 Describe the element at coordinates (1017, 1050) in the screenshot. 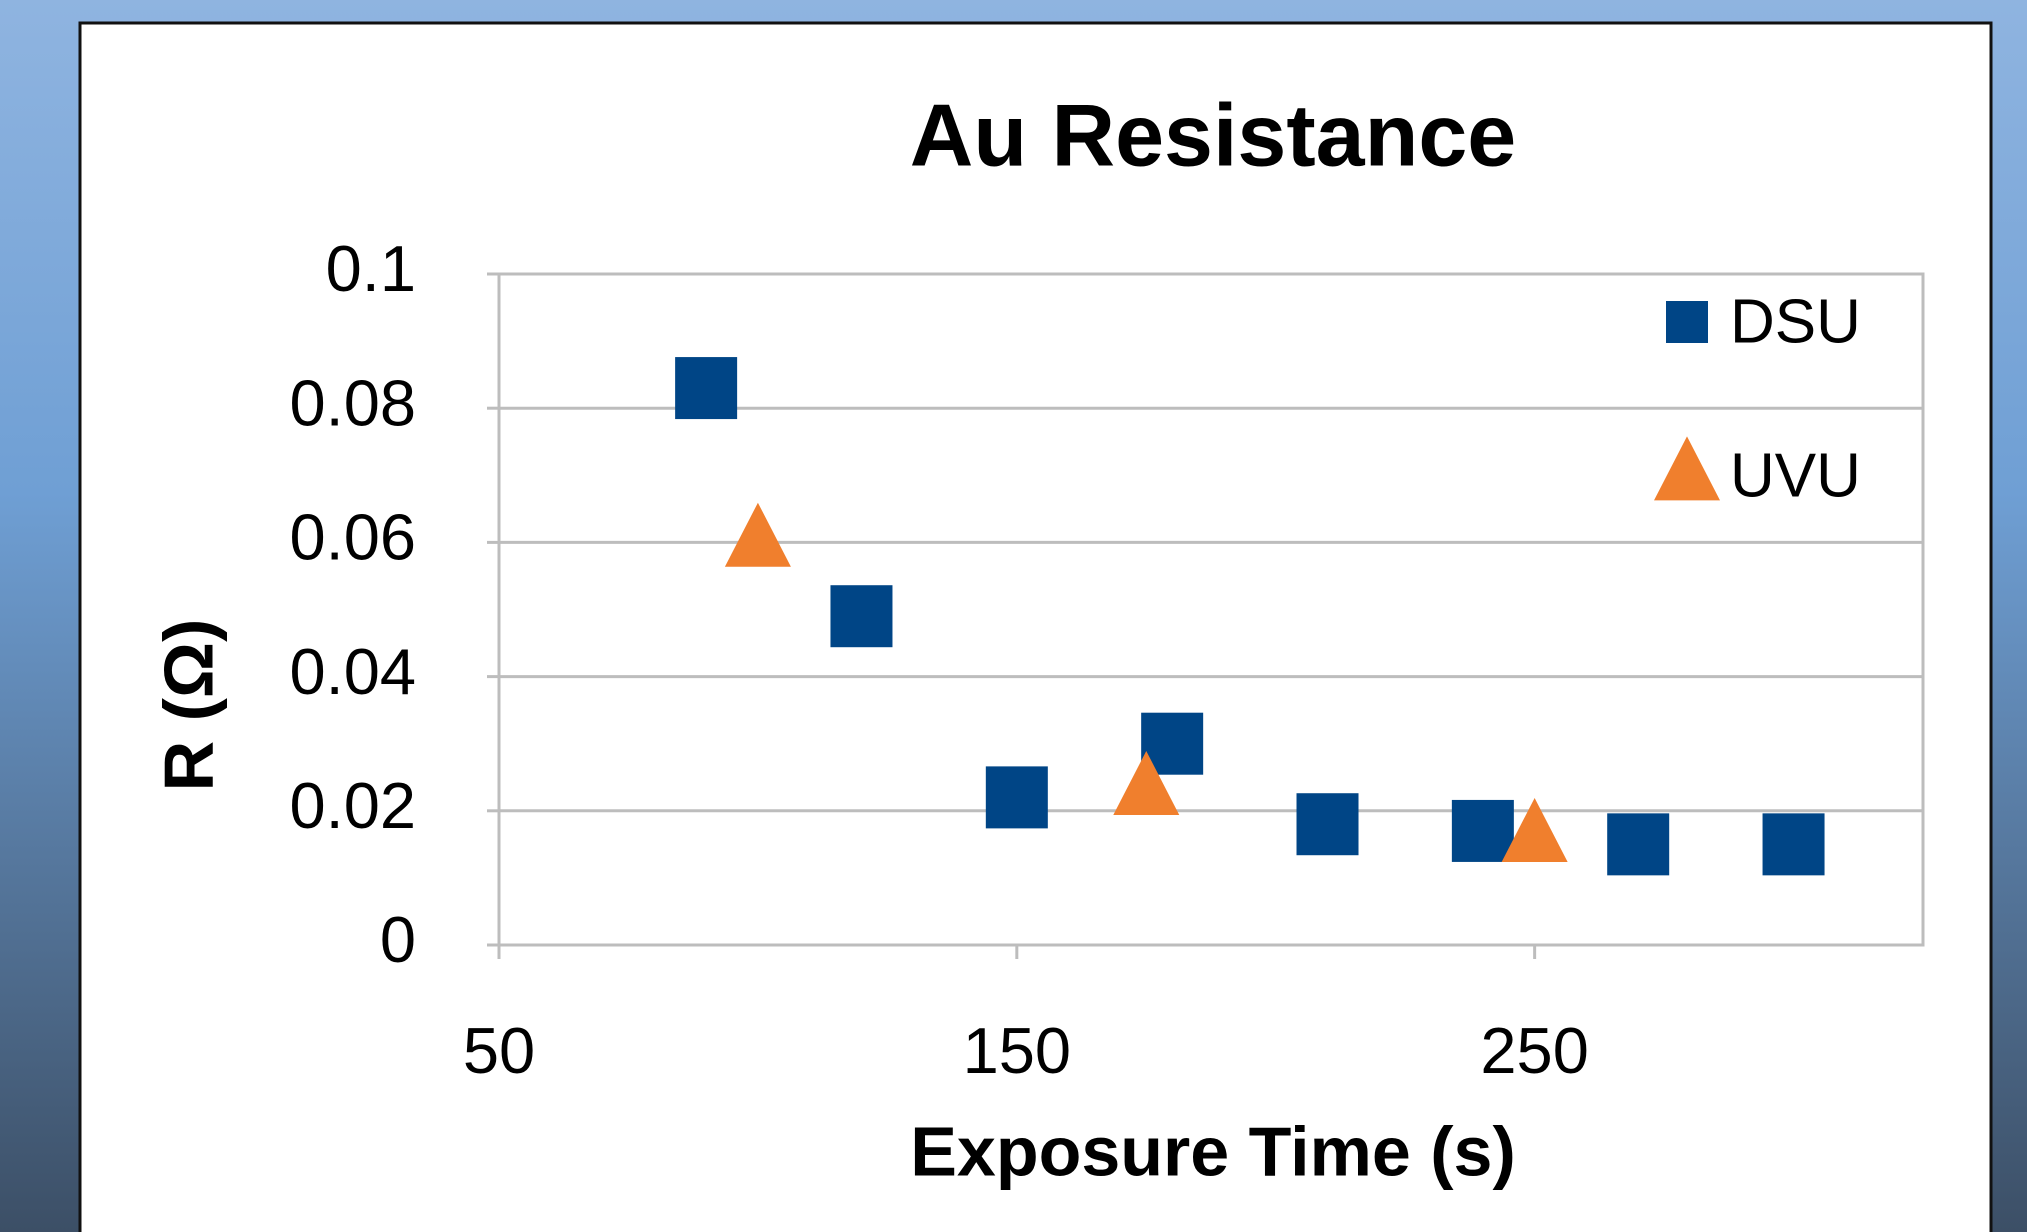

I see `x-tick-label: 150` at that location.